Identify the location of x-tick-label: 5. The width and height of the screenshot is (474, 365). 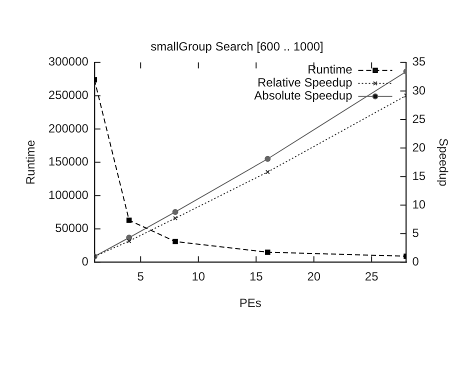
(140, 277).